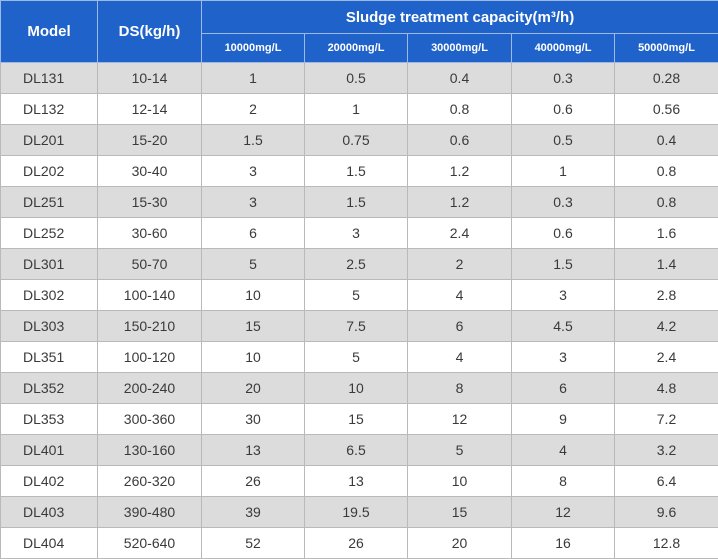 This screenshot has height=559, width=718. Describe the element at coordinates (150, 32) in the screenshot. I see `header-ds: DS(kg/h)` at that location.